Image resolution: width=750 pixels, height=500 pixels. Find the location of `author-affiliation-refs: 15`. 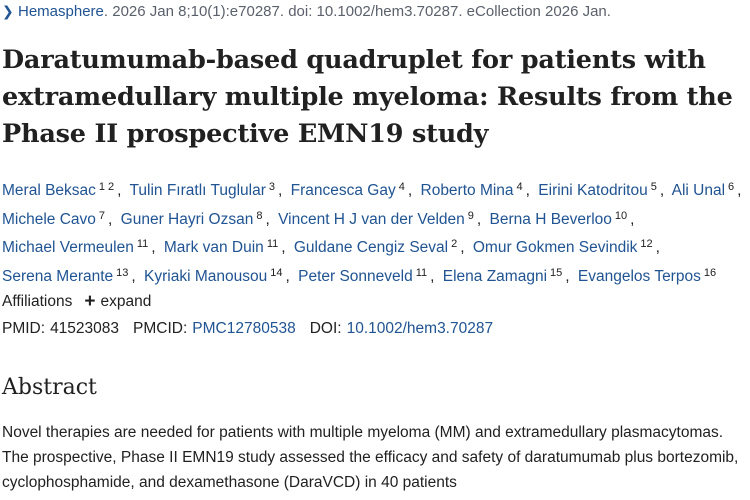

author-affiliation-refs: 15 is located at coordinates (557, 273).